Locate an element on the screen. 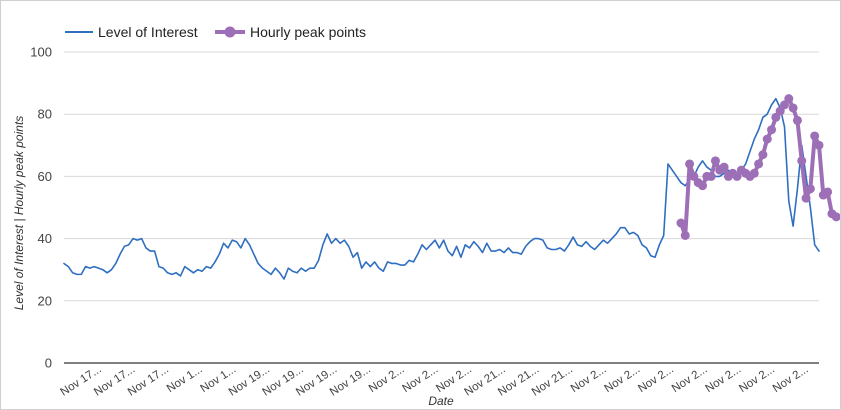 The height and width of the screenshot is (410, 841). legend-marker-hourly-peak-points is located at coordinates (230, 32).